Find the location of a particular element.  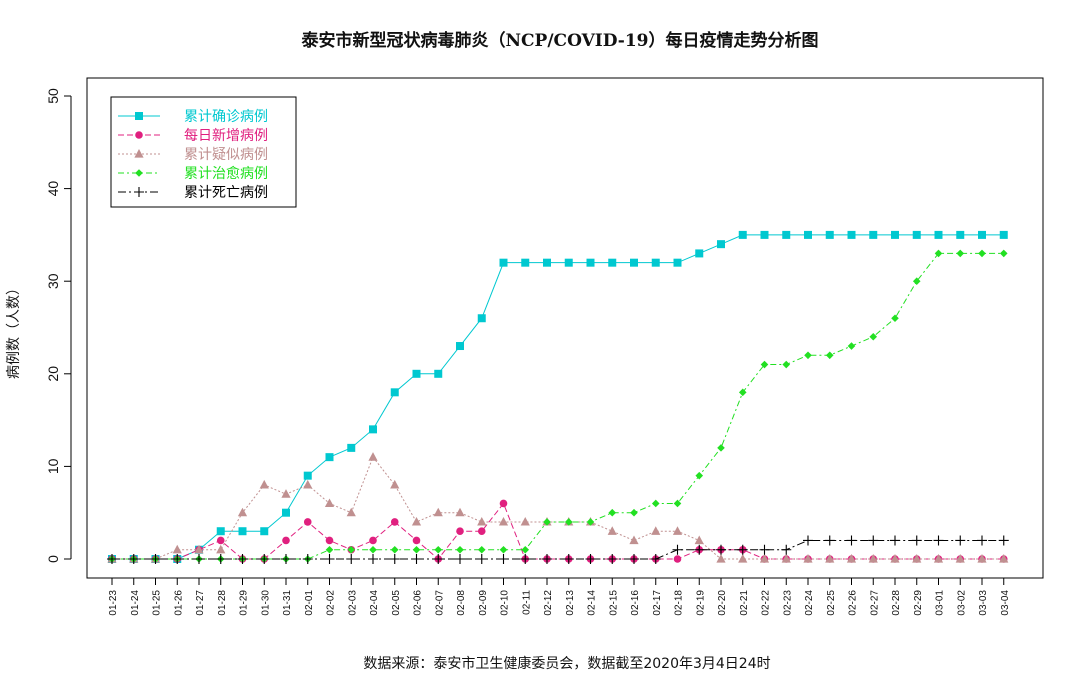

x-tick-label: 02-22 is located at coordinates (766, 603).